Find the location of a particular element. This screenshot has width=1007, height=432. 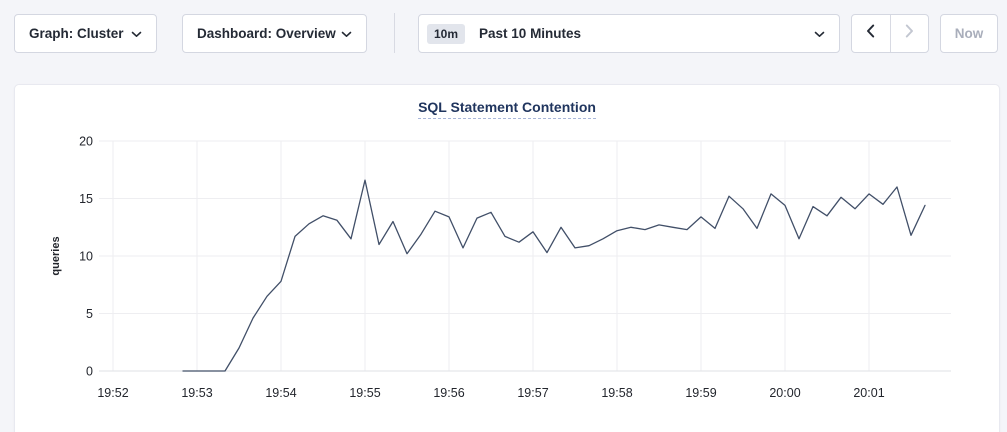

x-tick-label: 19:53 is located at coordinates (196, 393).